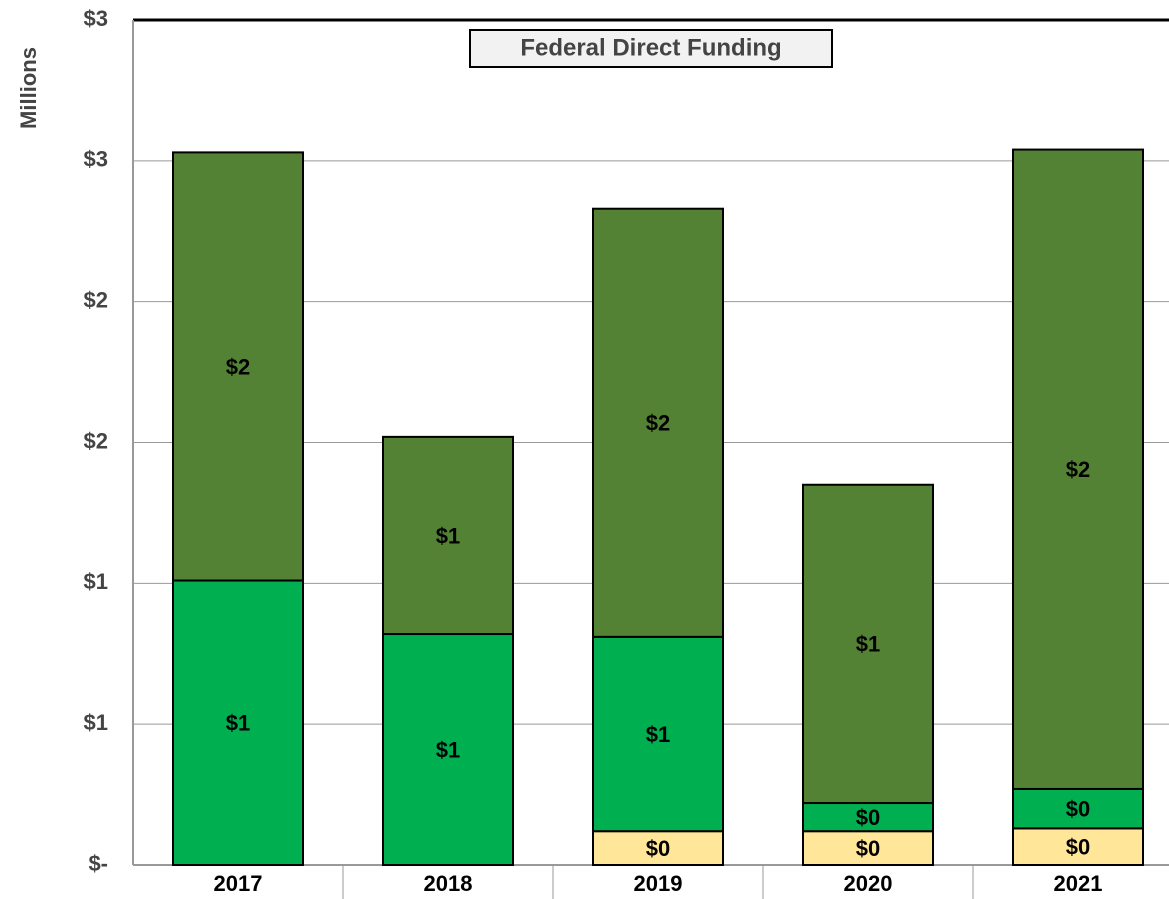 The image size is (1169, 899). What do you see at coordinates (98, 863) in the screenshot?
I see `y-tick-label: $-` at bounding box center [98, 863].